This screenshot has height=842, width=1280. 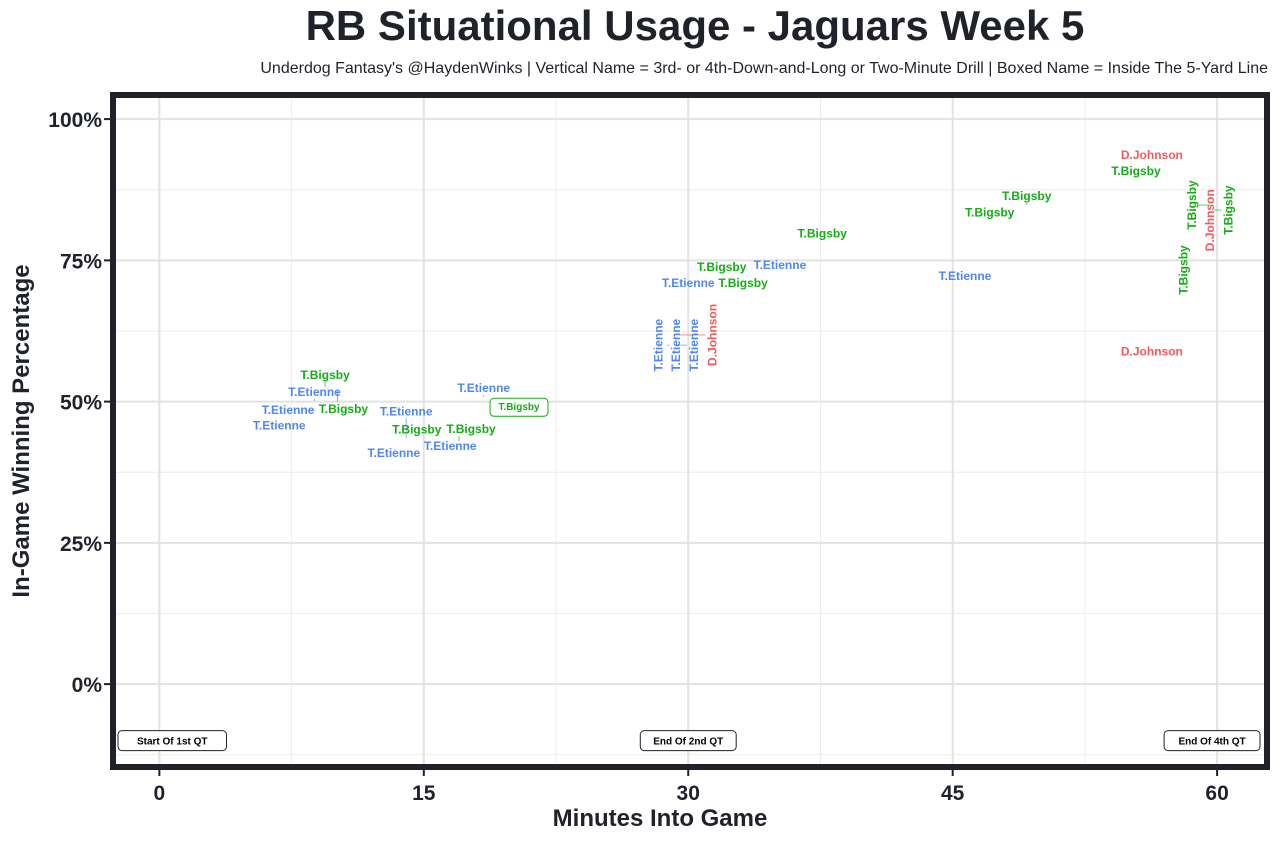 I want to click on annotation-label: End Of 4th QT, so click(x=1211, y=742).